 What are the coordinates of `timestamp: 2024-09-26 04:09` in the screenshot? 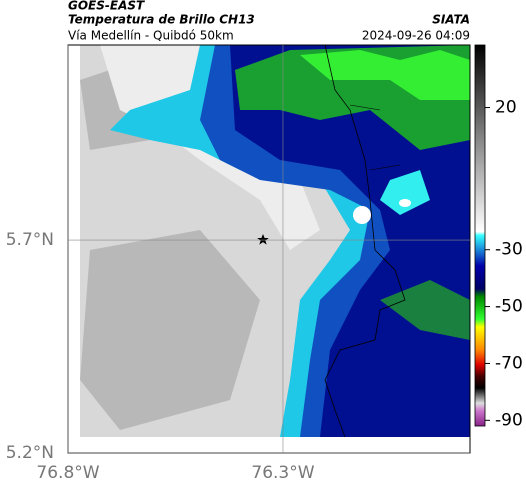 It's located at (416, 36).